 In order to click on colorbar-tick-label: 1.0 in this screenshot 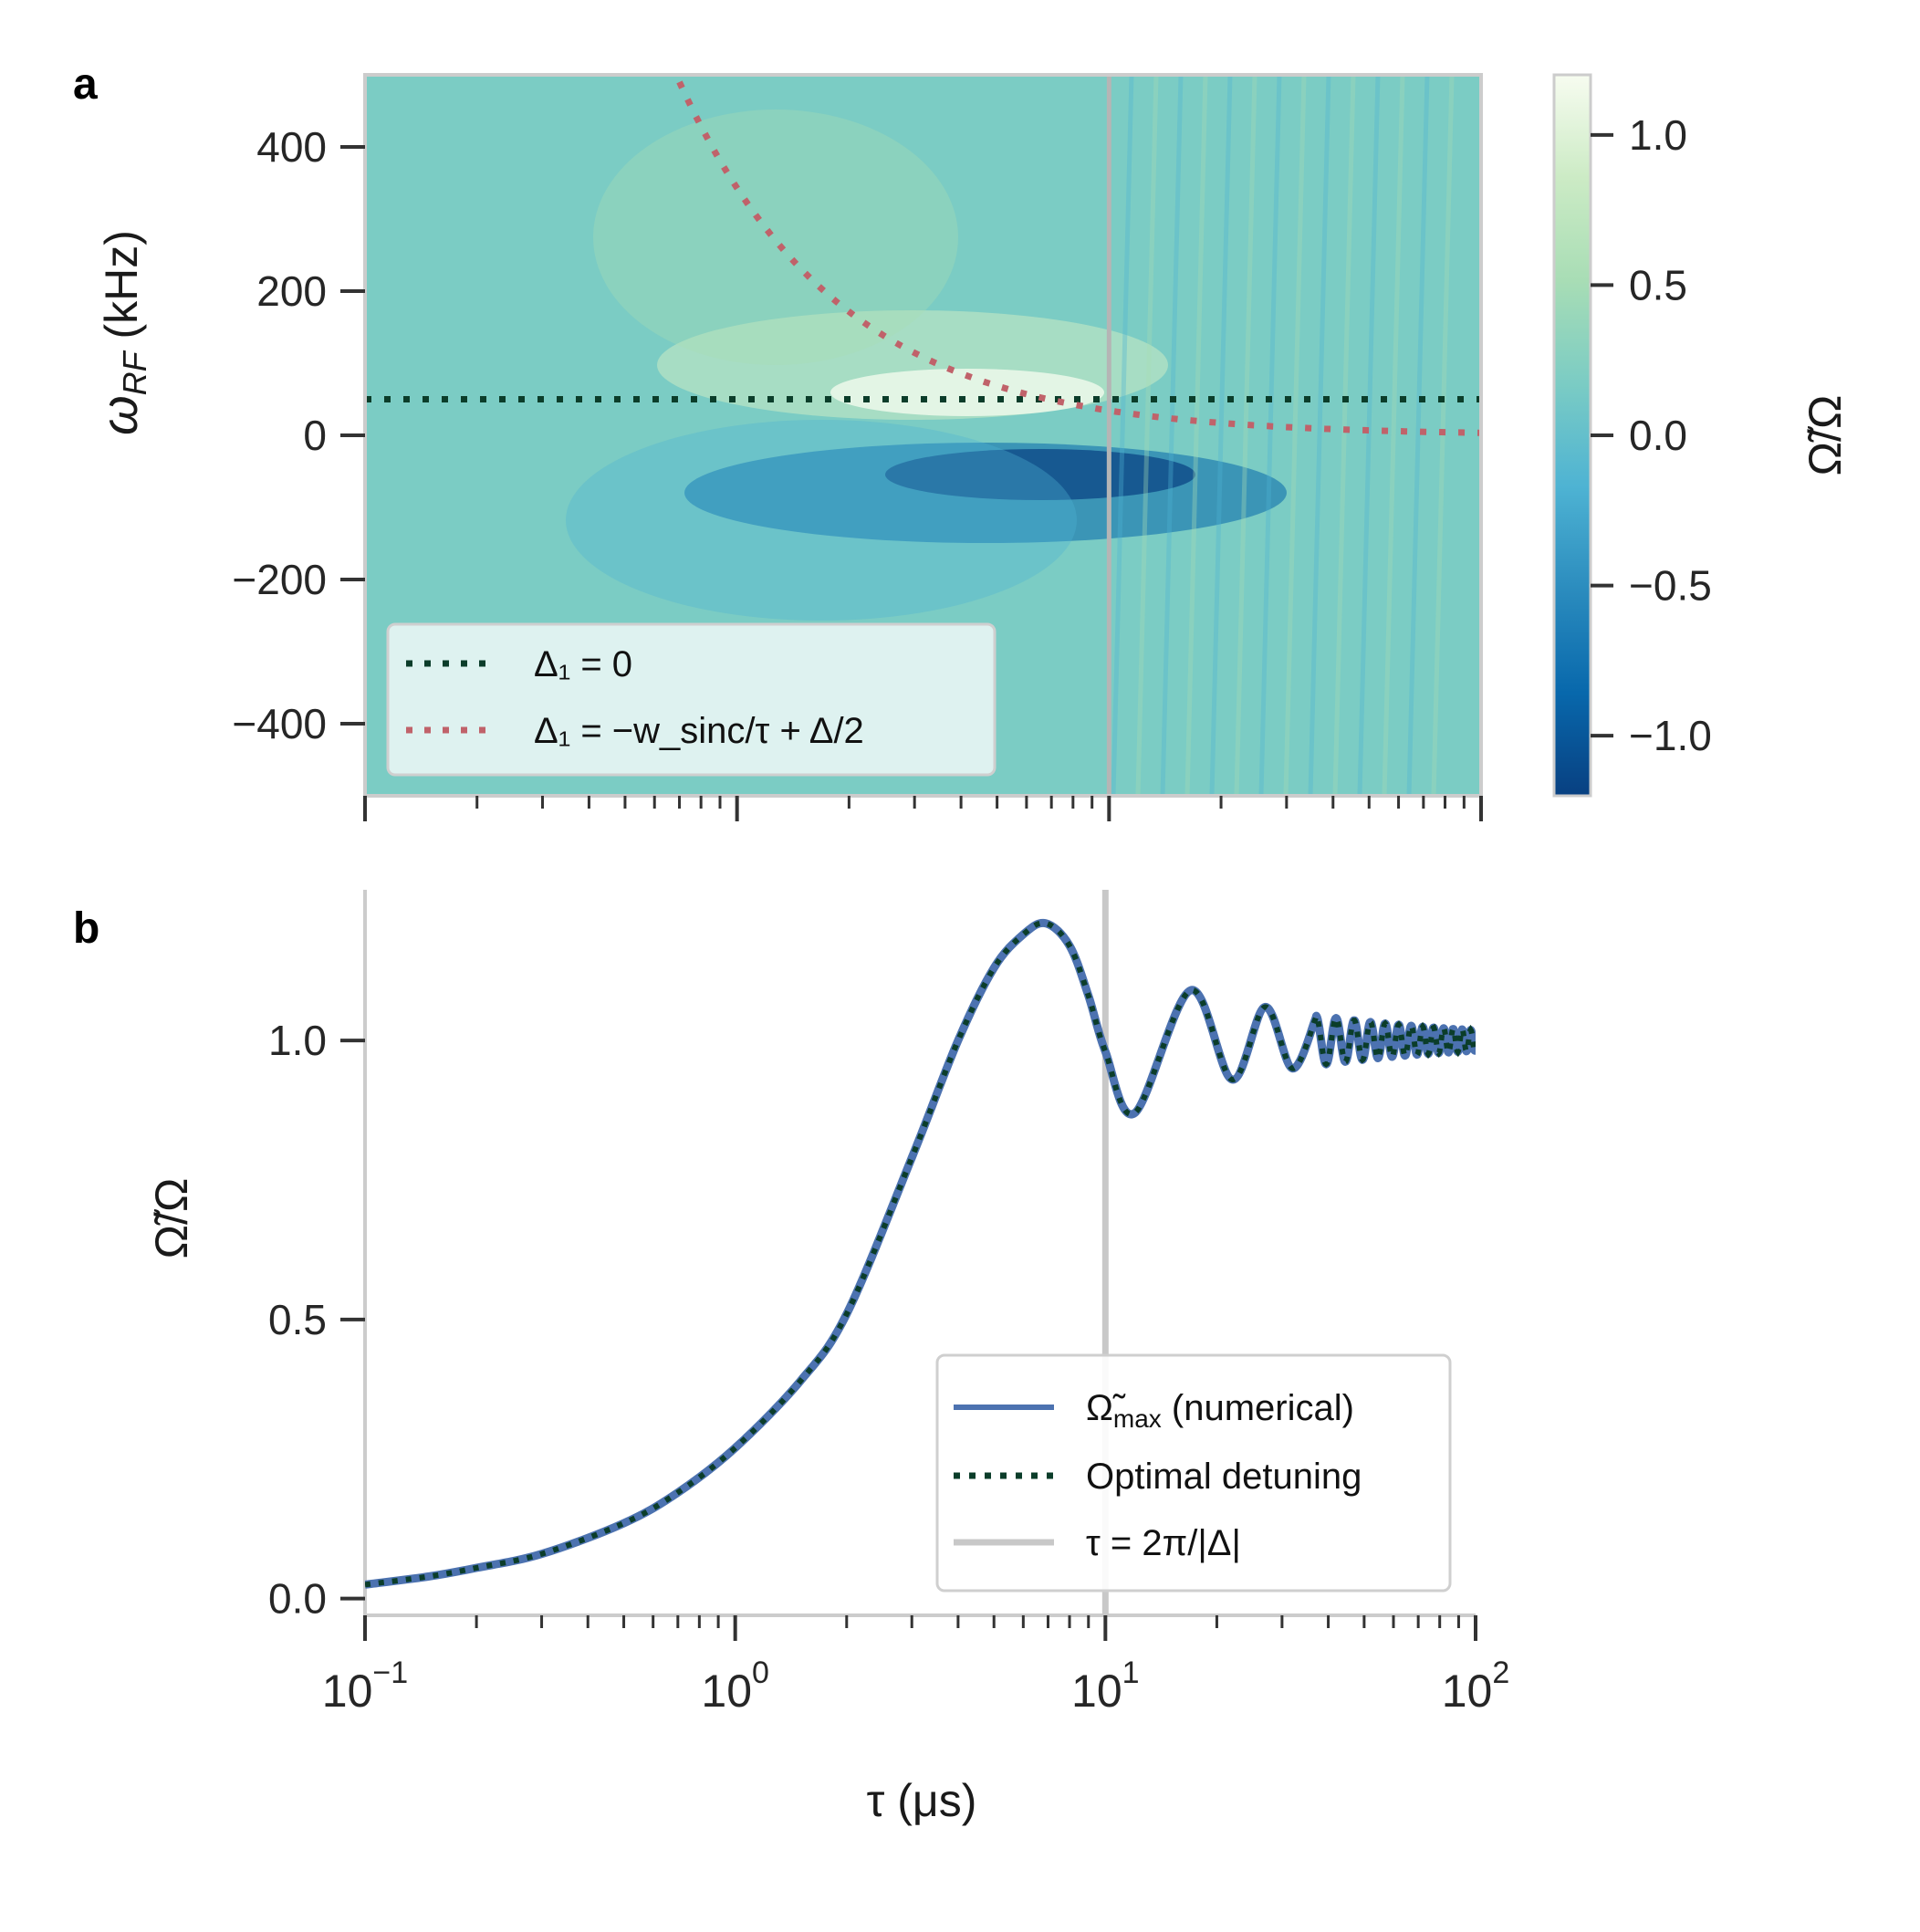, I will do `click(1658, 135)`.